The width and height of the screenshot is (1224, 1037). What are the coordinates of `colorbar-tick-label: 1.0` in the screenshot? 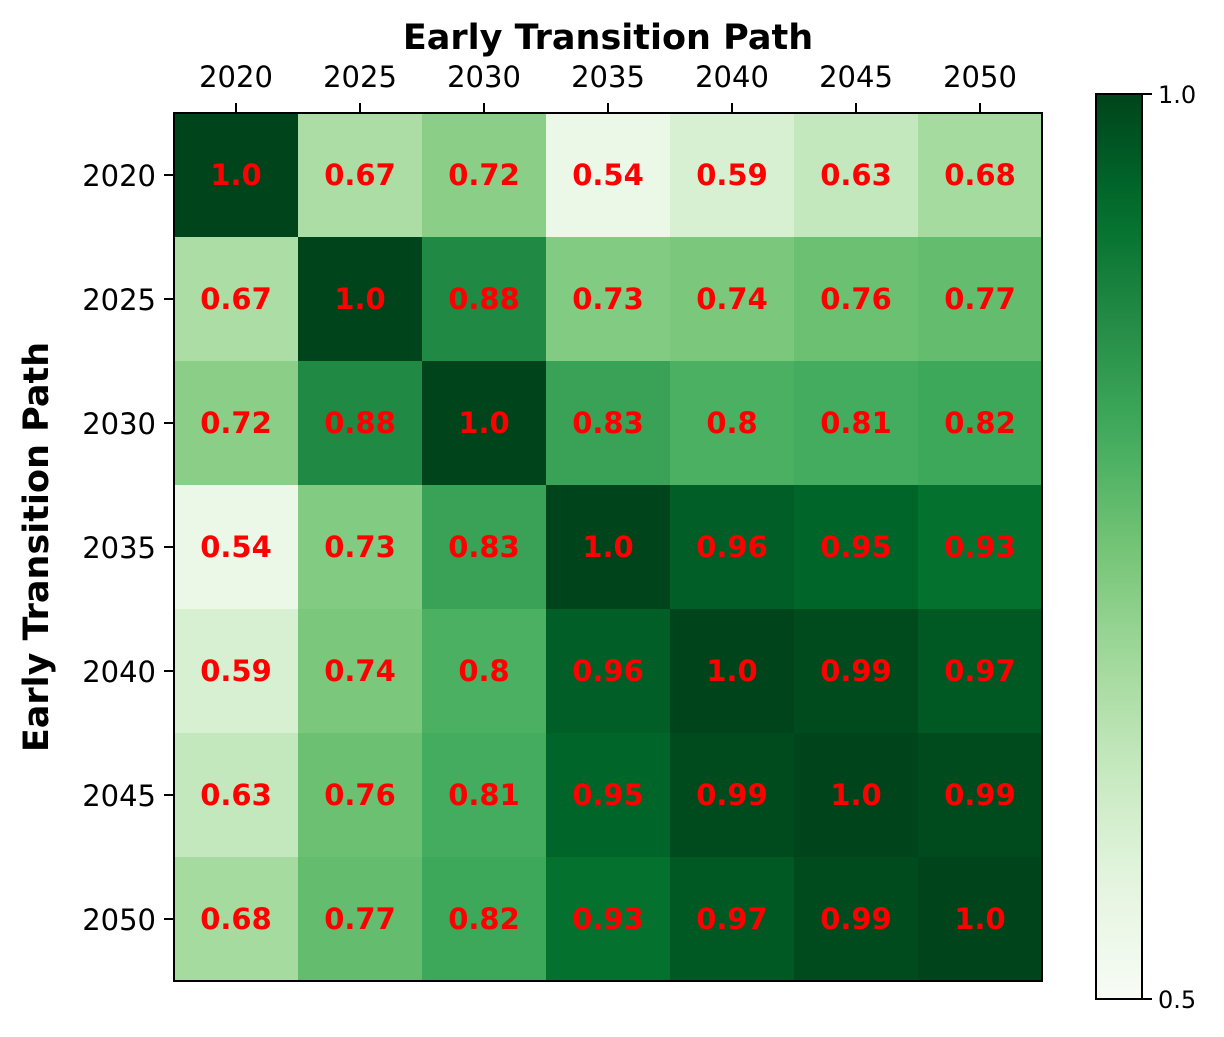 It's located at (1177, 95).